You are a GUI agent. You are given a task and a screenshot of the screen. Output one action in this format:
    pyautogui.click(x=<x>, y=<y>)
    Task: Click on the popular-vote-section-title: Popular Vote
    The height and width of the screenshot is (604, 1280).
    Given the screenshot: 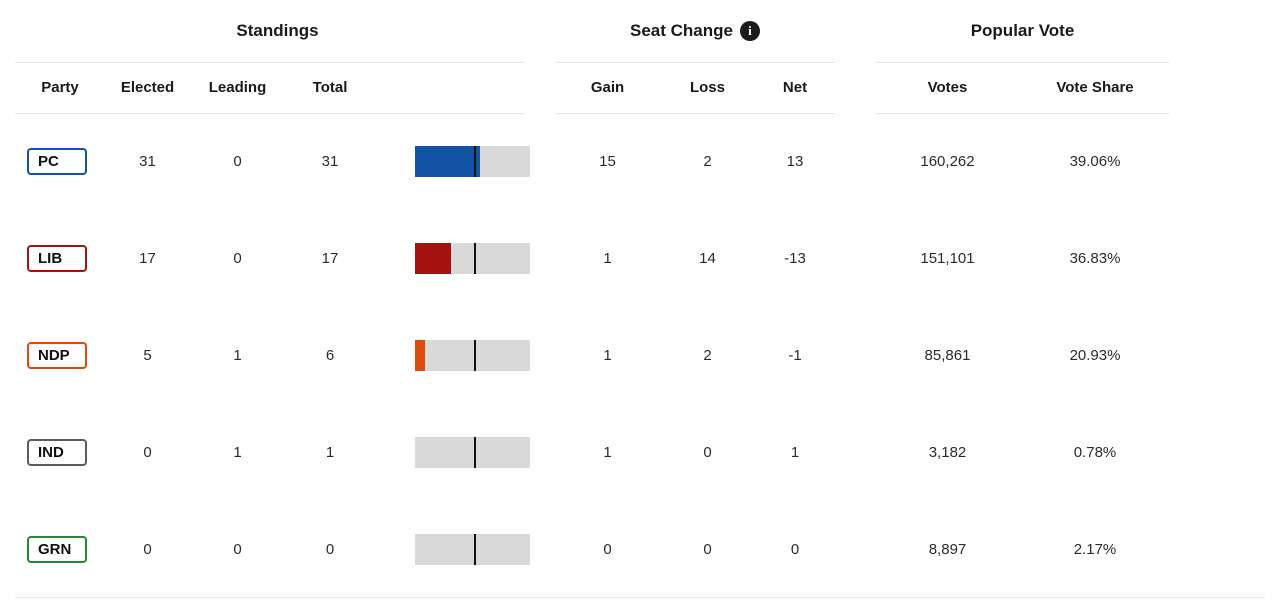 What is the action you would take?
    pyautogui.click(x=1022, y=31)
    